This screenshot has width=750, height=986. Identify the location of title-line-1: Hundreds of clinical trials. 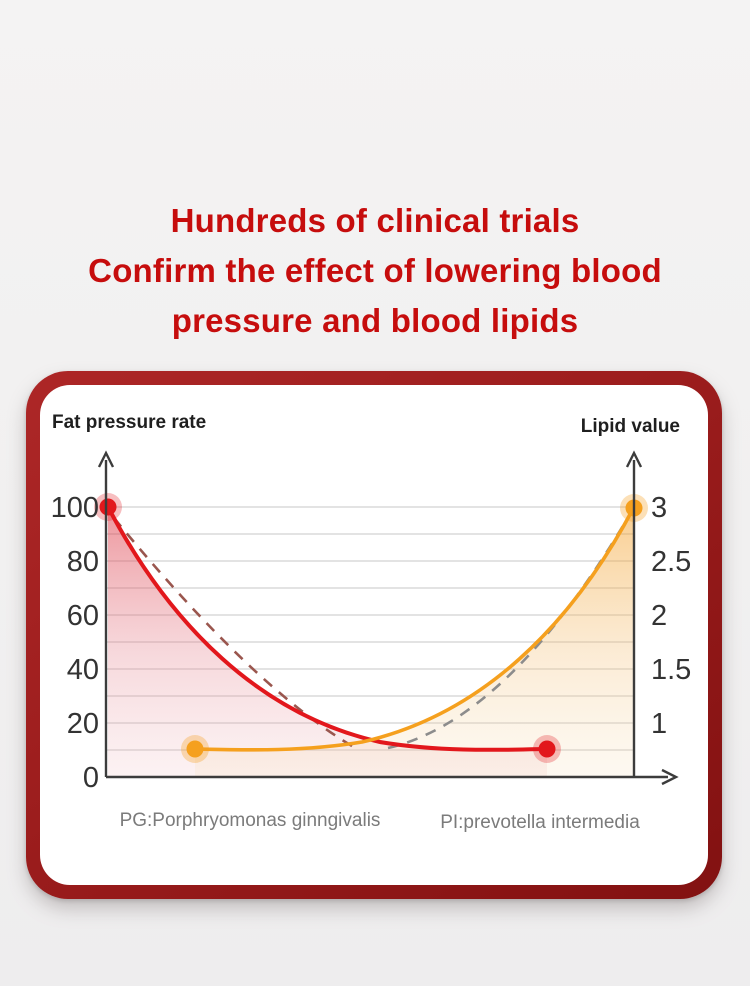
(375, 220).